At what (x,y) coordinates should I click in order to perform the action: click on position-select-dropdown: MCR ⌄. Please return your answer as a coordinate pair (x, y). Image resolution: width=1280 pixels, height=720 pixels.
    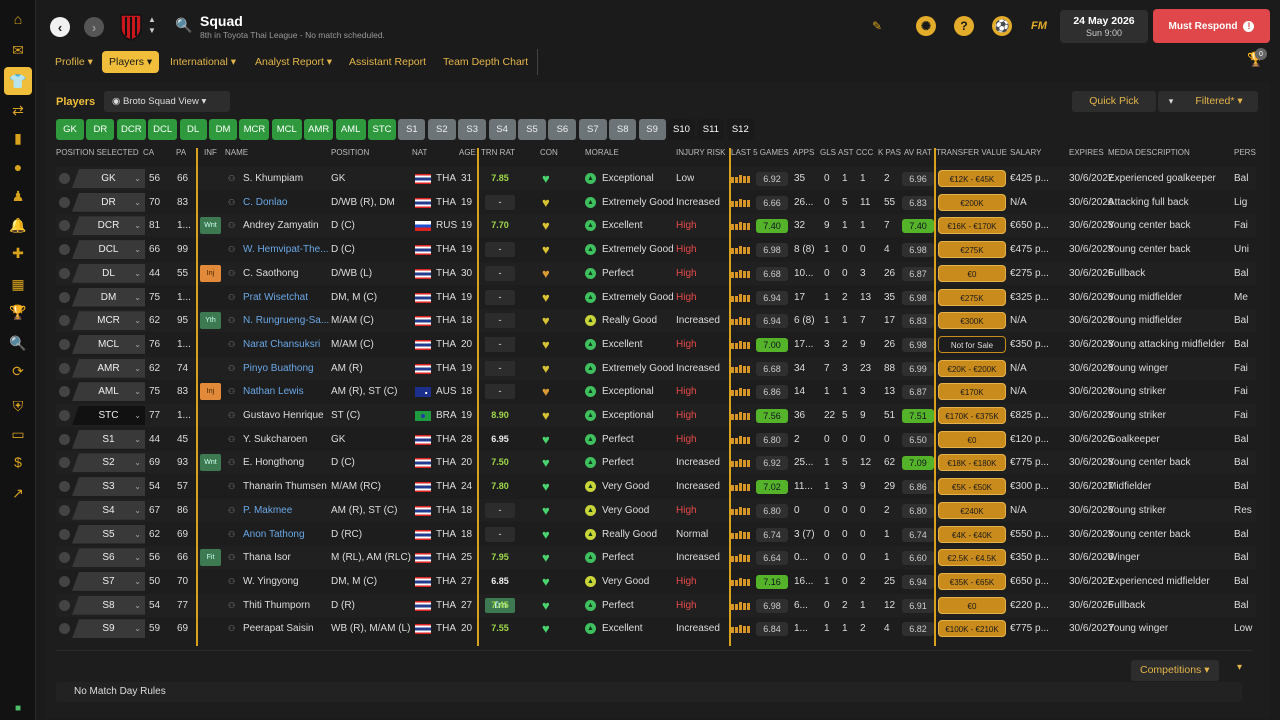
    Looking at the image, I should click on (108, 321).